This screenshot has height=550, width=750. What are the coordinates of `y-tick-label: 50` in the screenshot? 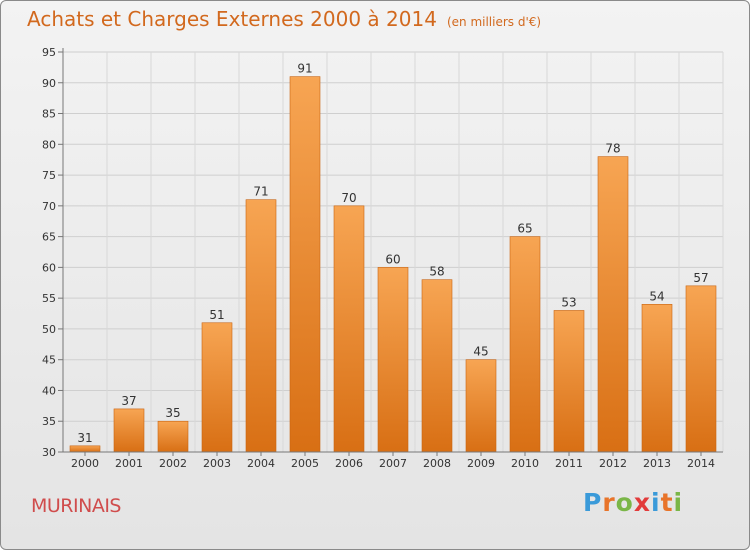 It's located at (49, 329).